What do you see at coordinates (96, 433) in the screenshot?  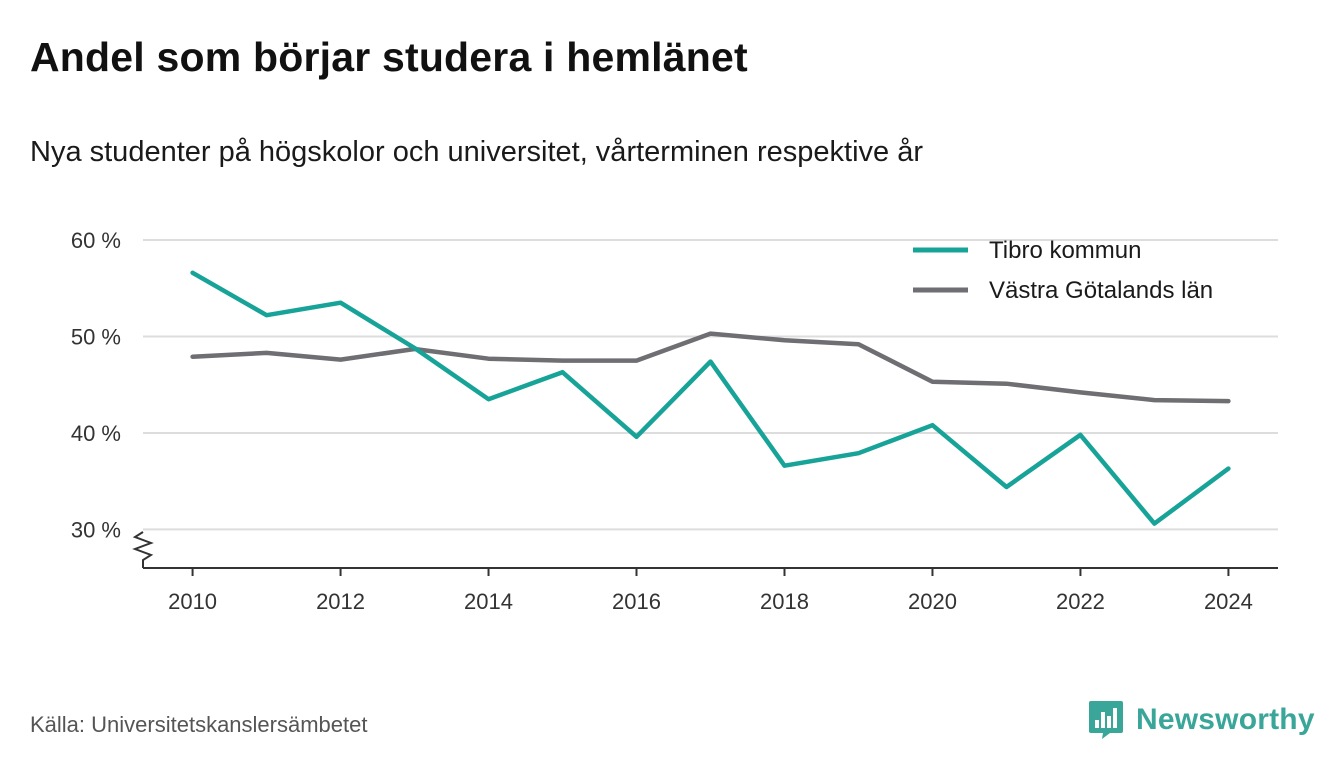 I see `y-tick-label: 40 %` at bounding box center [96, 433].